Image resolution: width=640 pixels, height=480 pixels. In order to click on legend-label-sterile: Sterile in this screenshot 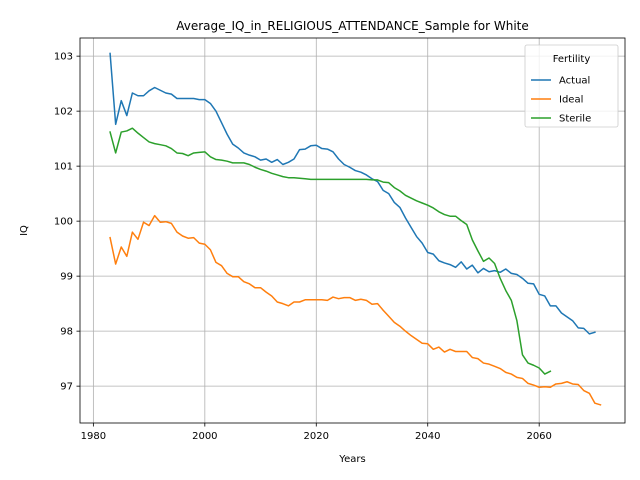, I will do `click(575, 119)`.